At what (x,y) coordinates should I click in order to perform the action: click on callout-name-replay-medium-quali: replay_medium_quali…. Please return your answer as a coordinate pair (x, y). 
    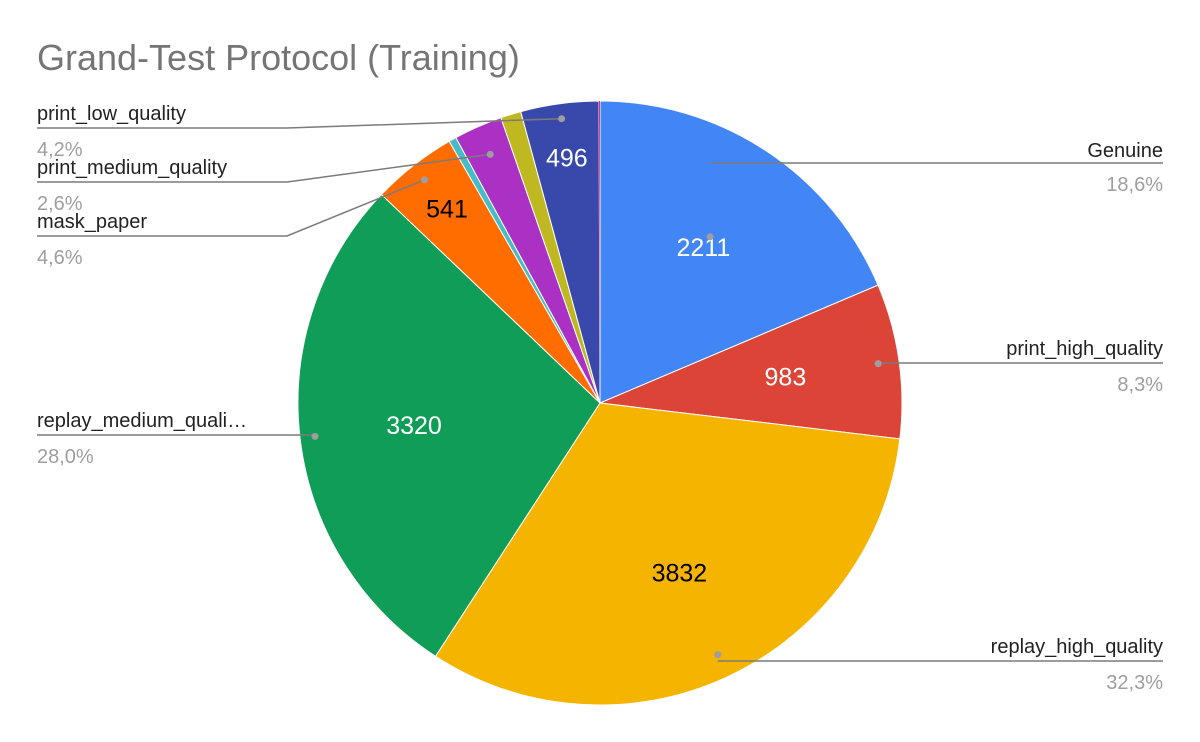
    Looking at the image, I should click on (142, 421).